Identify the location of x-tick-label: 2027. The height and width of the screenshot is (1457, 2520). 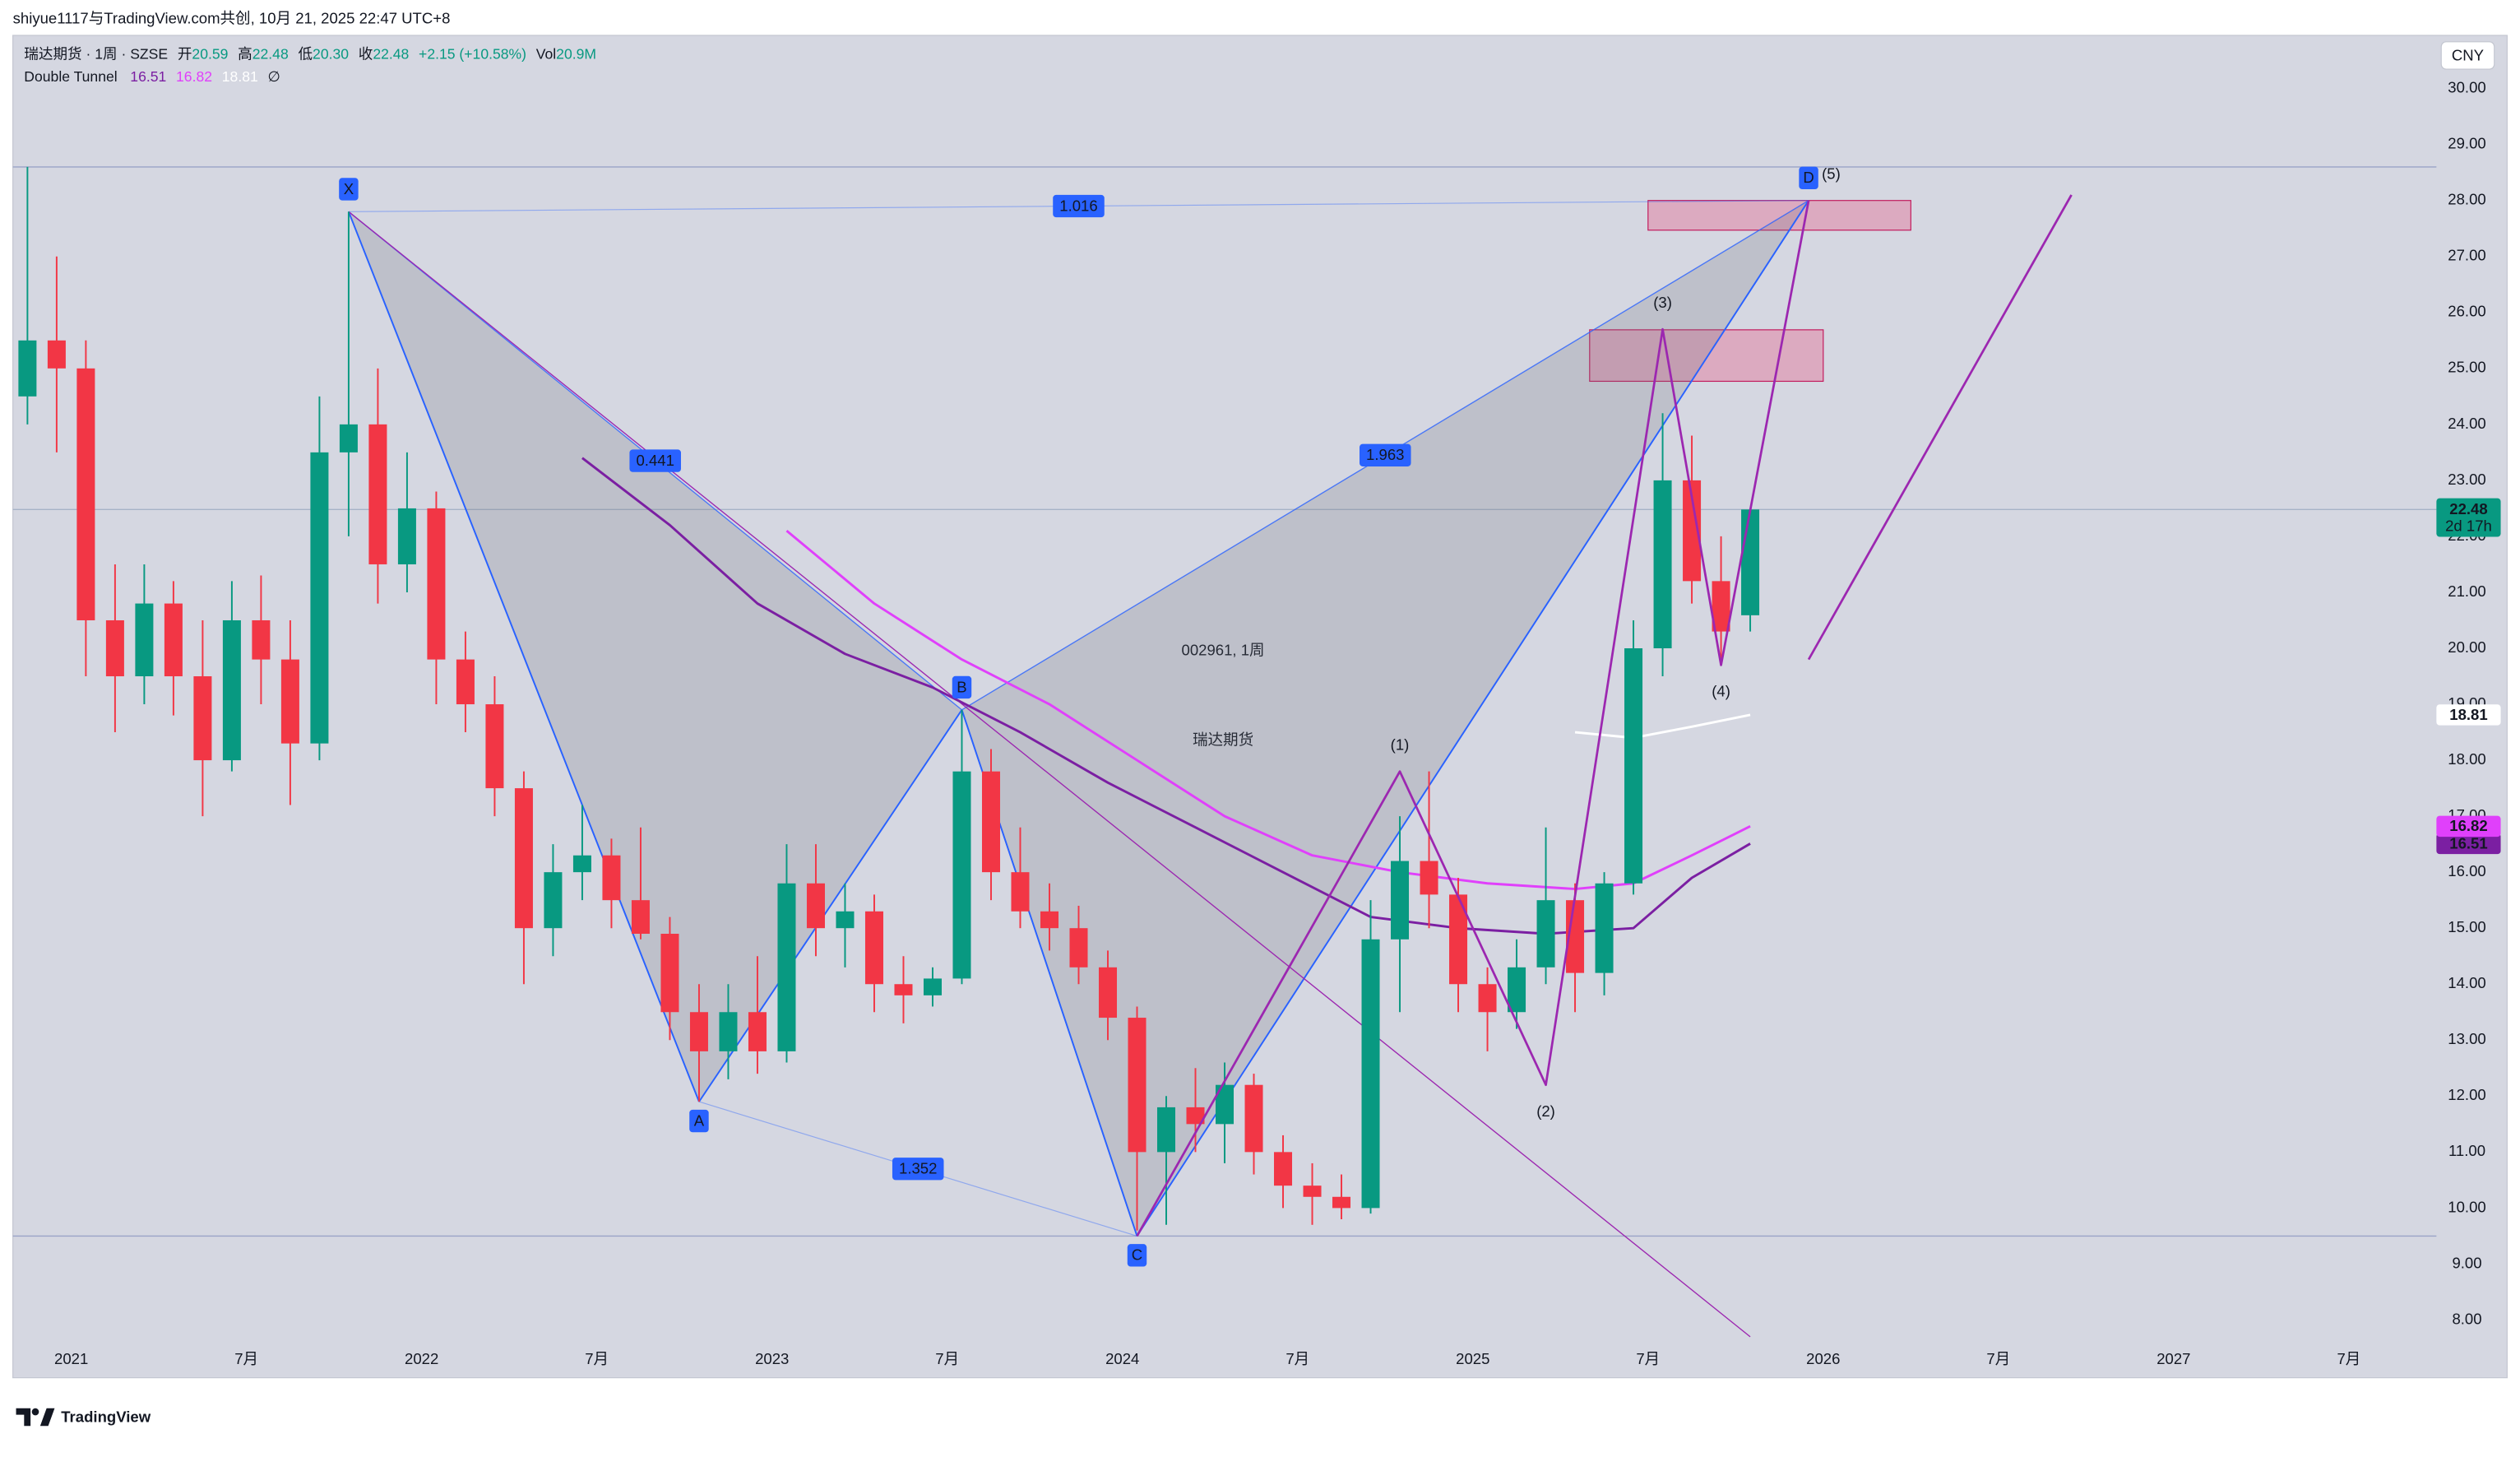
(2173, 1358).